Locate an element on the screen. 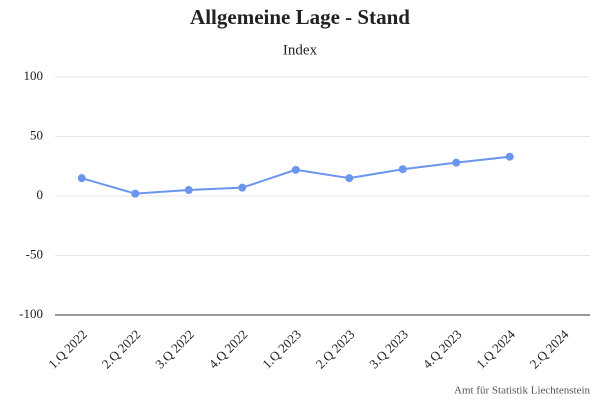 This screenshot has width=600, height=400. chart-subtitle: Index is located at coordinates (300, 50).